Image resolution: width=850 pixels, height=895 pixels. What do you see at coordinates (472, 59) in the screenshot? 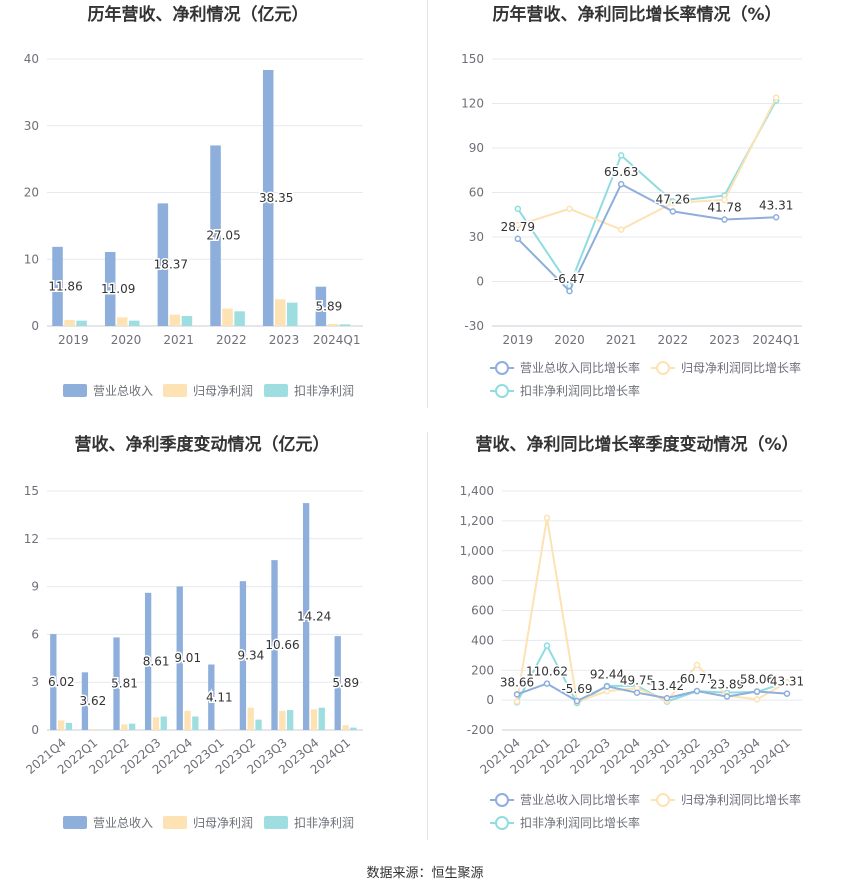
I see `y-tick-label: 150` at bounding box center [472, 59].